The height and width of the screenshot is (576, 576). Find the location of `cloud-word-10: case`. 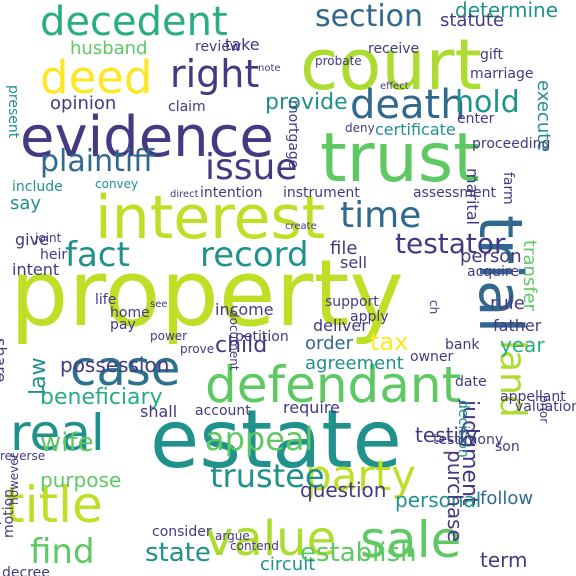

cloud-word-10: case is located at coordinates (125, 369).